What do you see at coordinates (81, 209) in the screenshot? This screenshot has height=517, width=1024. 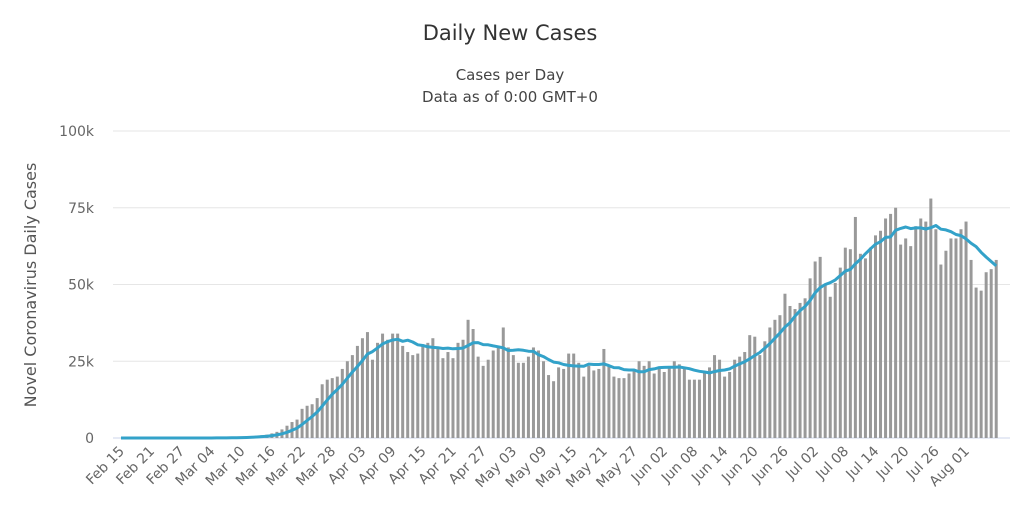 I see `y-tick-label: 75k` at bounding box center [81, 209].